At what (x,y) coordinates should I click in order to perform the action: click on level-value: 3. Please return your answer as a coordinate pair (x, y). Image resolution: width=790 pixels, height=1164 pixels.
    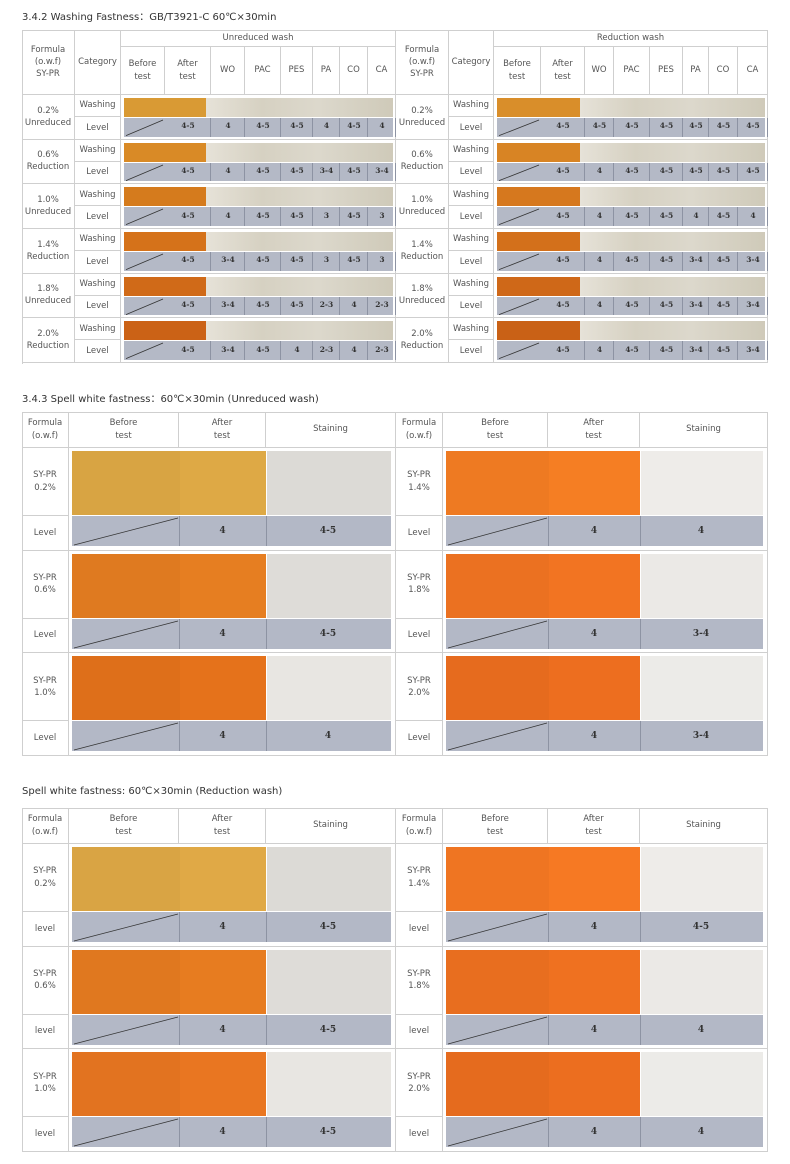
    Looking at the image, I should click on (382, 260).